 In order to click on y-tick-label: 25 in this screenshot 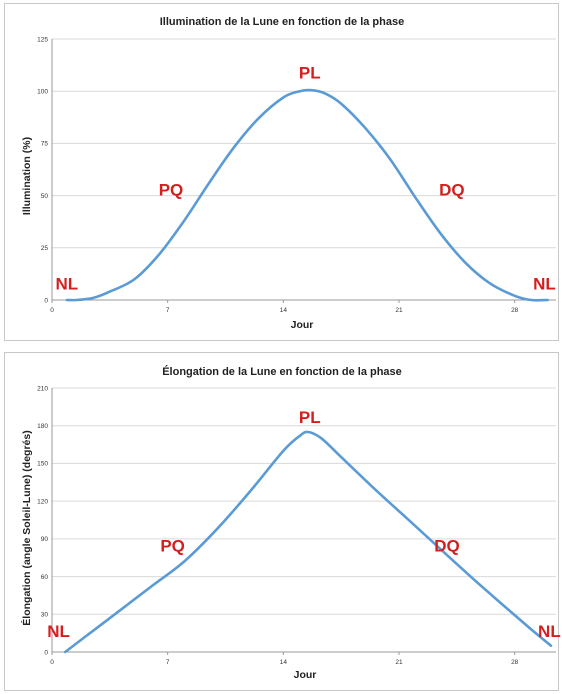, I will do `click(45, 248)`.